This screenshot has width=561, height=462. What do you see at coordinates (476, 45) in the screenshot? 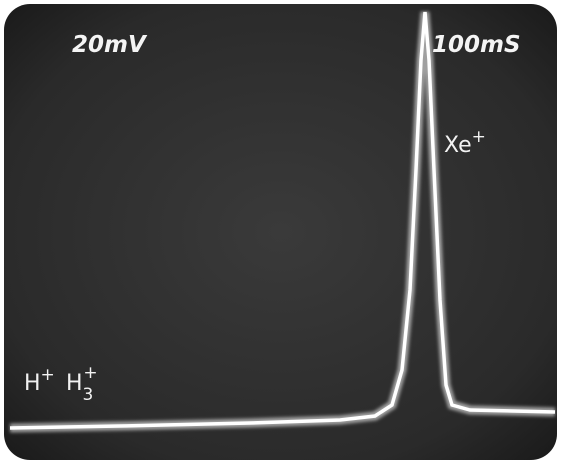
I see `time-per-div: 100mS` at bounding box center [476, 45].